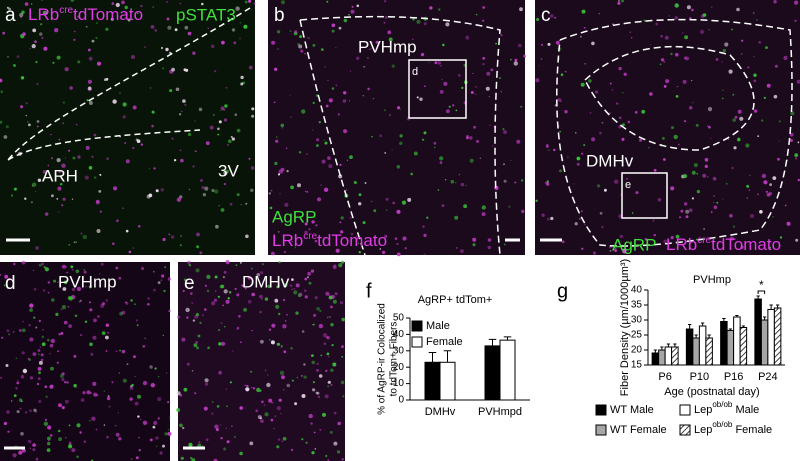 Image resolution: width=800 pixels, height=461 pixels. Describe the element at coordinates (758, 332) in the screenshot. I see `bar` at that location.